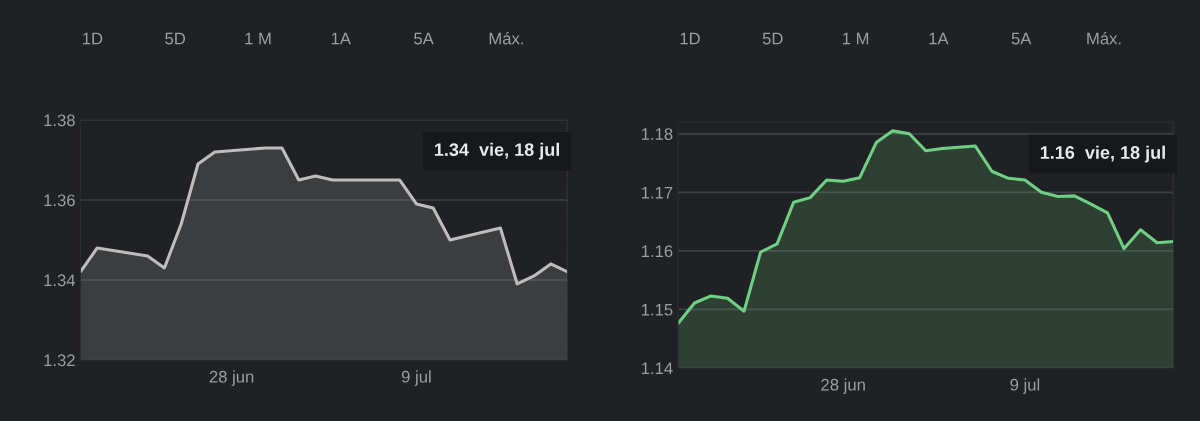  Describe the element at coordinates (59, 120) in the screenshot. I see `y-tick-label: 1.38` at that location.